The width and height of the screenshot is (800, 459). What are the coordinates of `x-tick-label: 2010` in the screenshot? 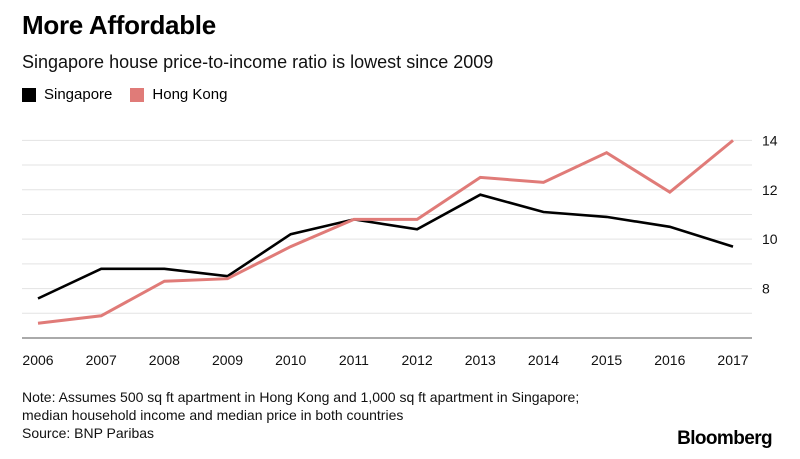 It's located at (290, 360).